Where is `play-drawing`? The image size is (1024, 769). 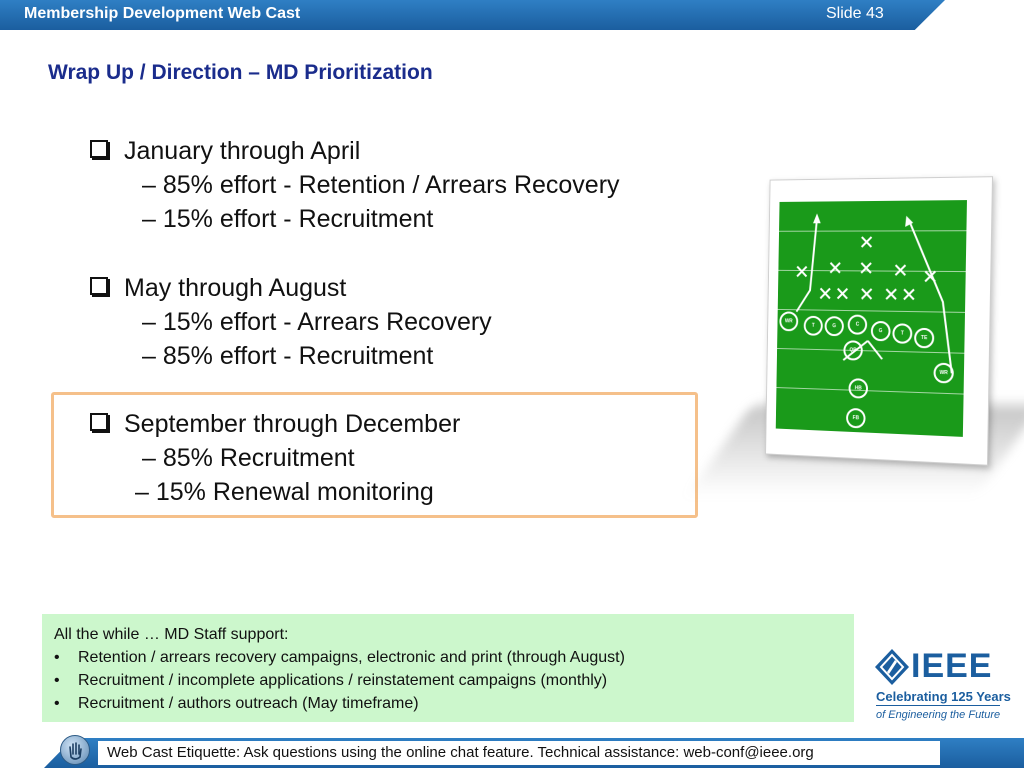 play-drawing is located at coordinates (871, 318).